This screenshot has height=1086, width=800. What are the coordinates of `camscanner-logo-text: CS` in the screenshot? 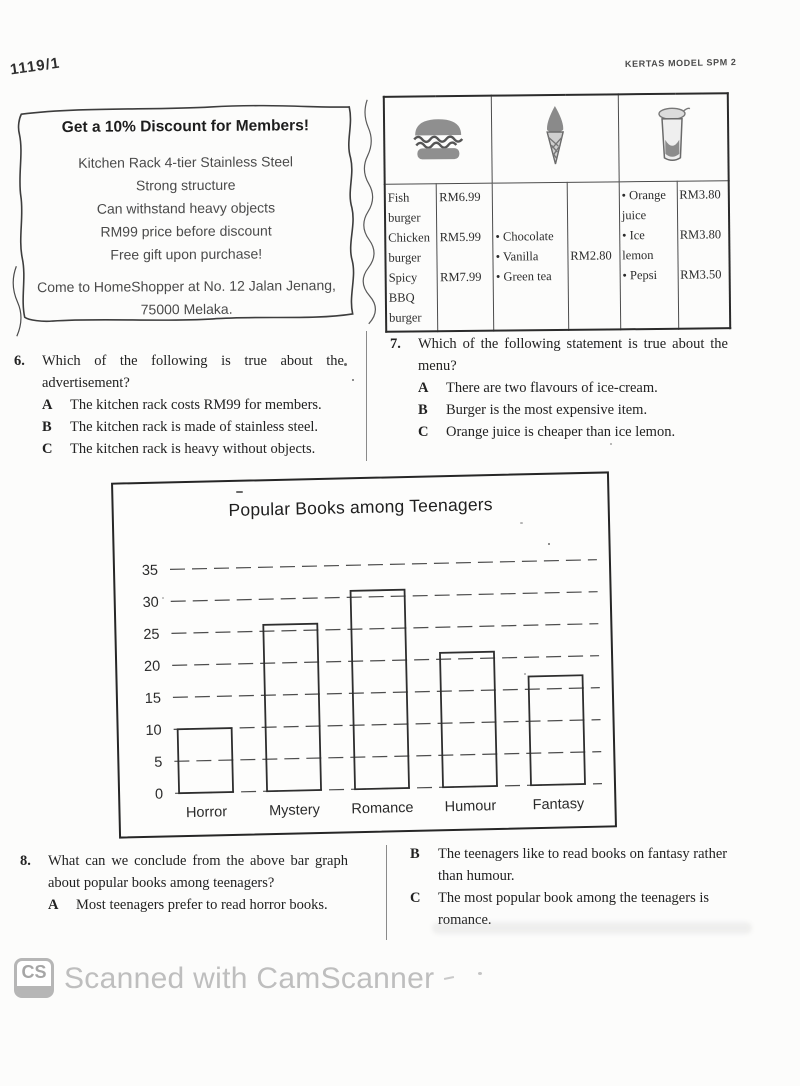 It's located at (34, 972).